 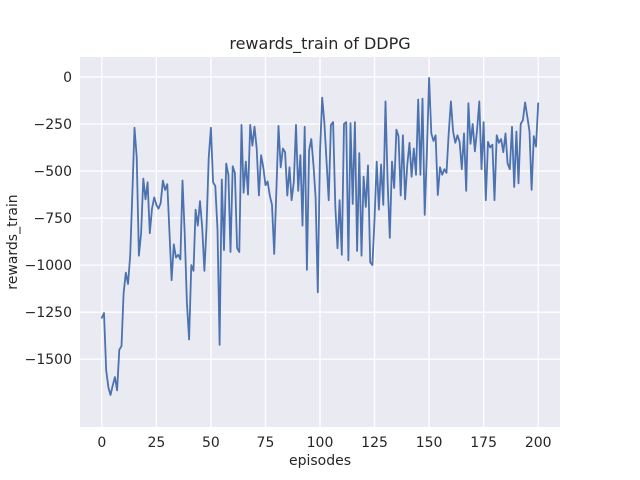 What do you see at coordinates (48, 360) in the screenshot?
I see `y-tick-label: −1500` at bounding box center [48, 360].